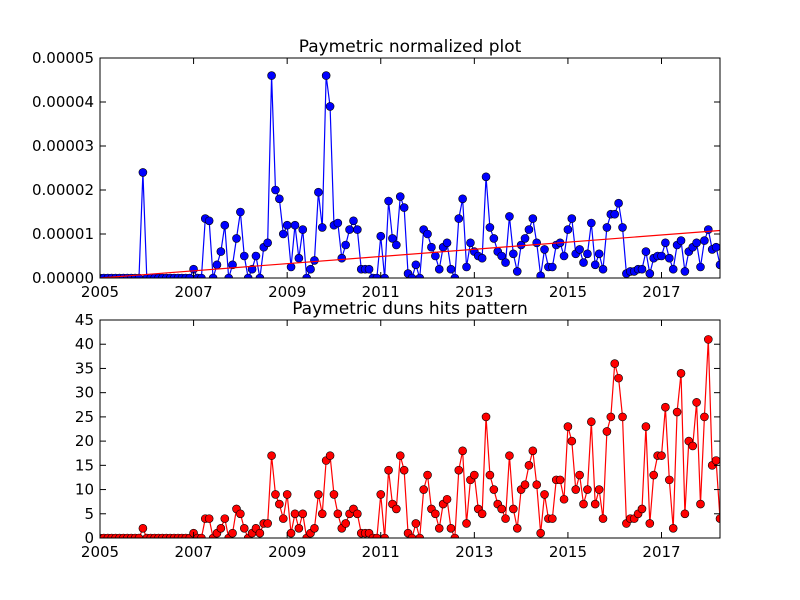 The width and height of the screenshot is (800, 600). What do you see at coordinates (410, 253) in the screenshot?
I see `trend-line` at bounding box center [410, 253].